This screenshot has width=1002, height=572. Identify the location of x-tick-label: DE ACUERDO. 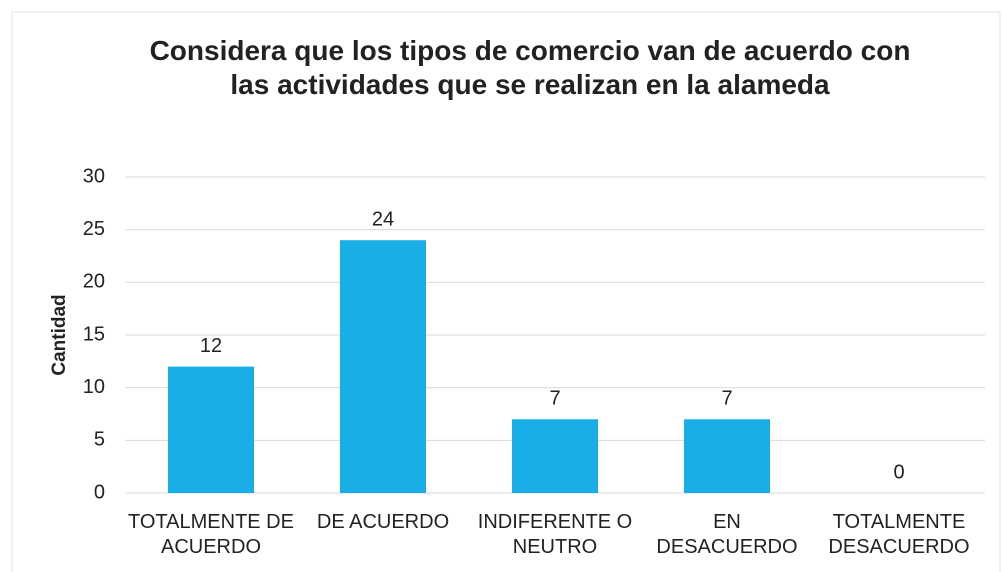
(383, 522).